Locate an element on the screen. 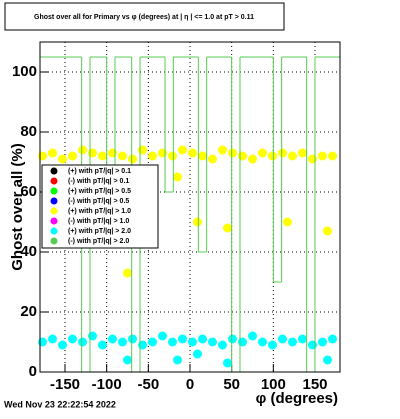 Image resolution: width=400 pixels, height=419 pixels. legend-label: (+) with pT/|q| > 0.5 is located at coordinates (99, 191).